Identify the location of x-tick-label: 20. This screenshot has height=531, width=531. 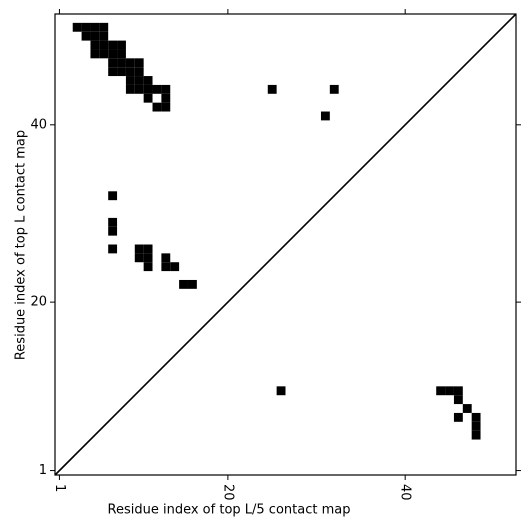
(227, 492).